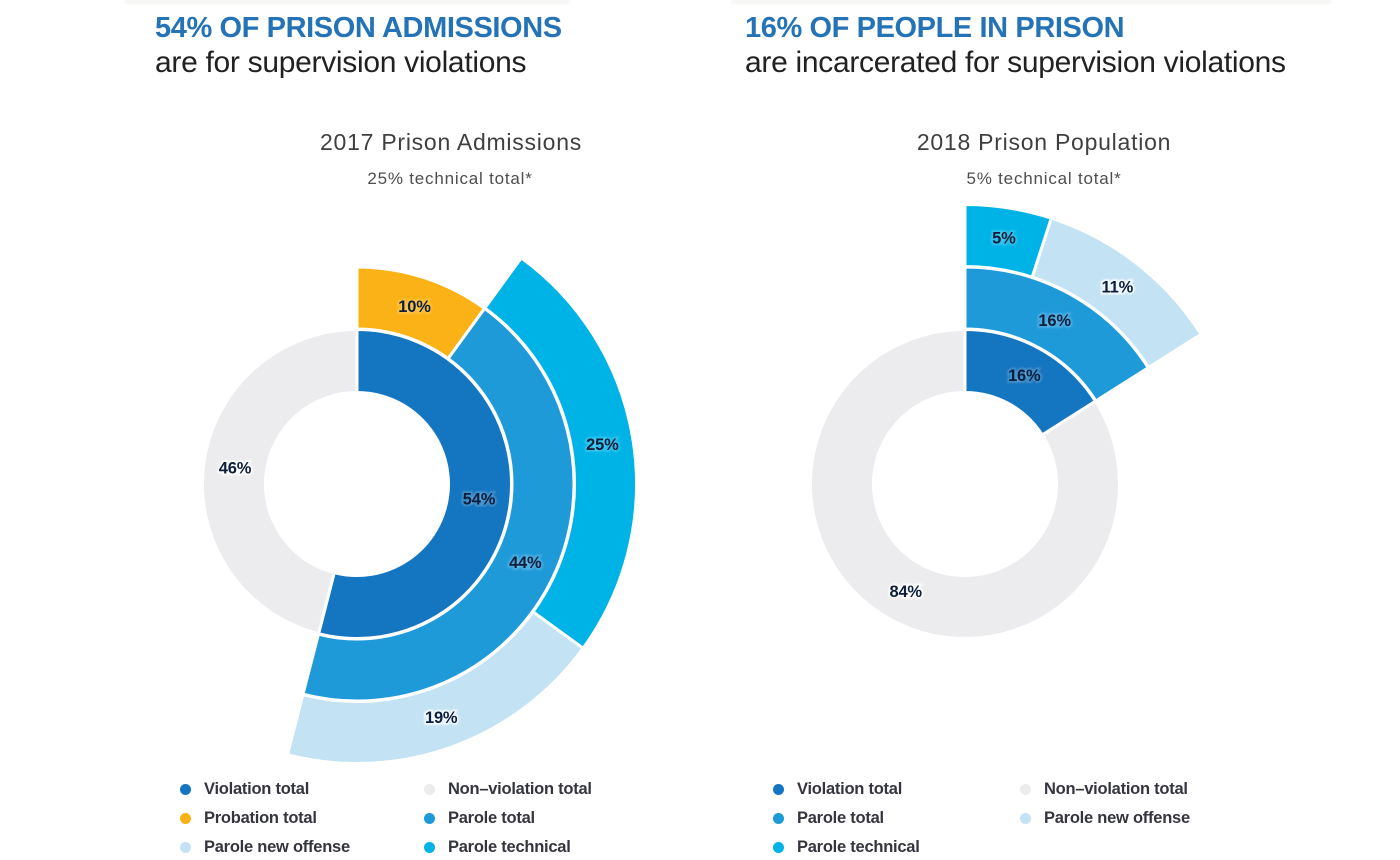 The image size is (1400, 860). Describe the element at coordinates (441, 718) in the screenshot. I see `svg-text: 19%` at that location.